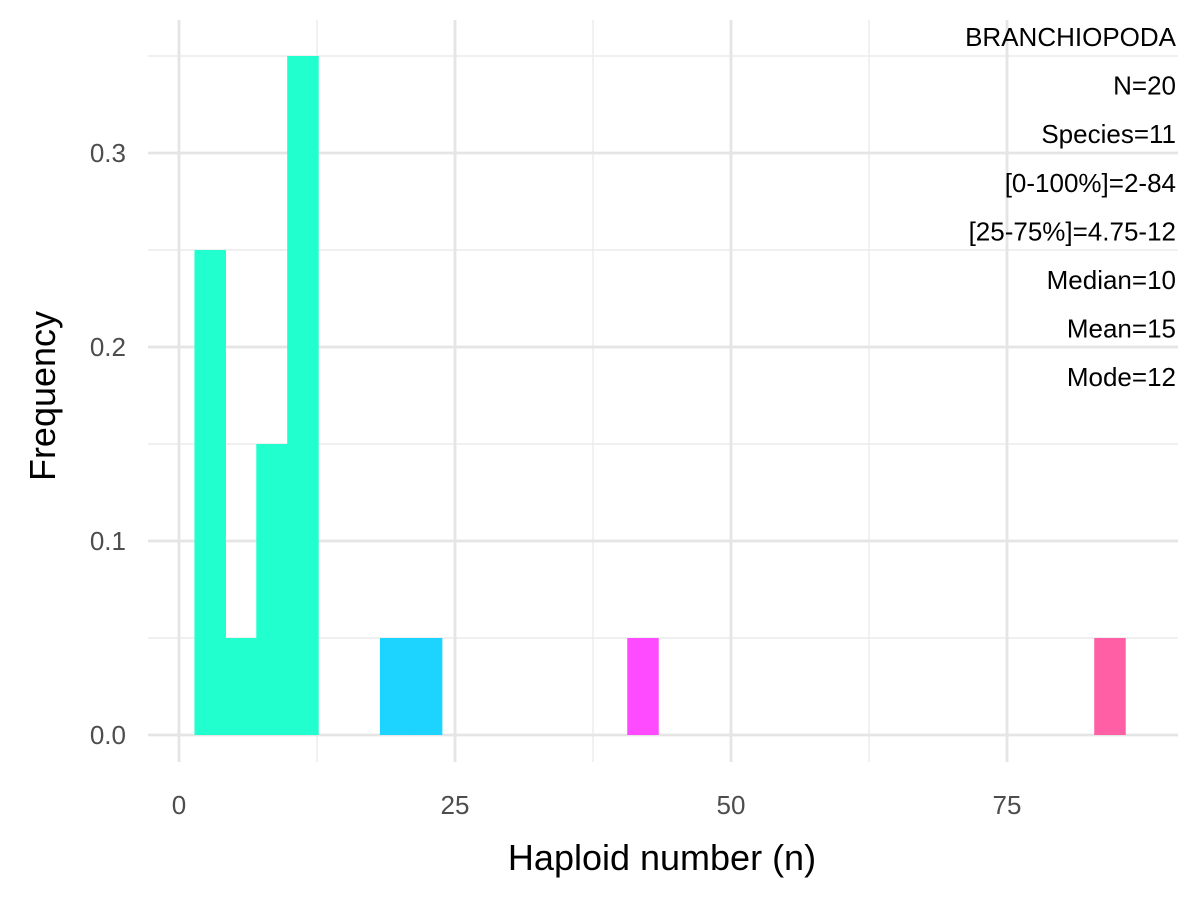  What do you see at coordinates (1144, 86) in the screenshot?
I see `annotation-line: N=20` at bounding box center [1144, 86].